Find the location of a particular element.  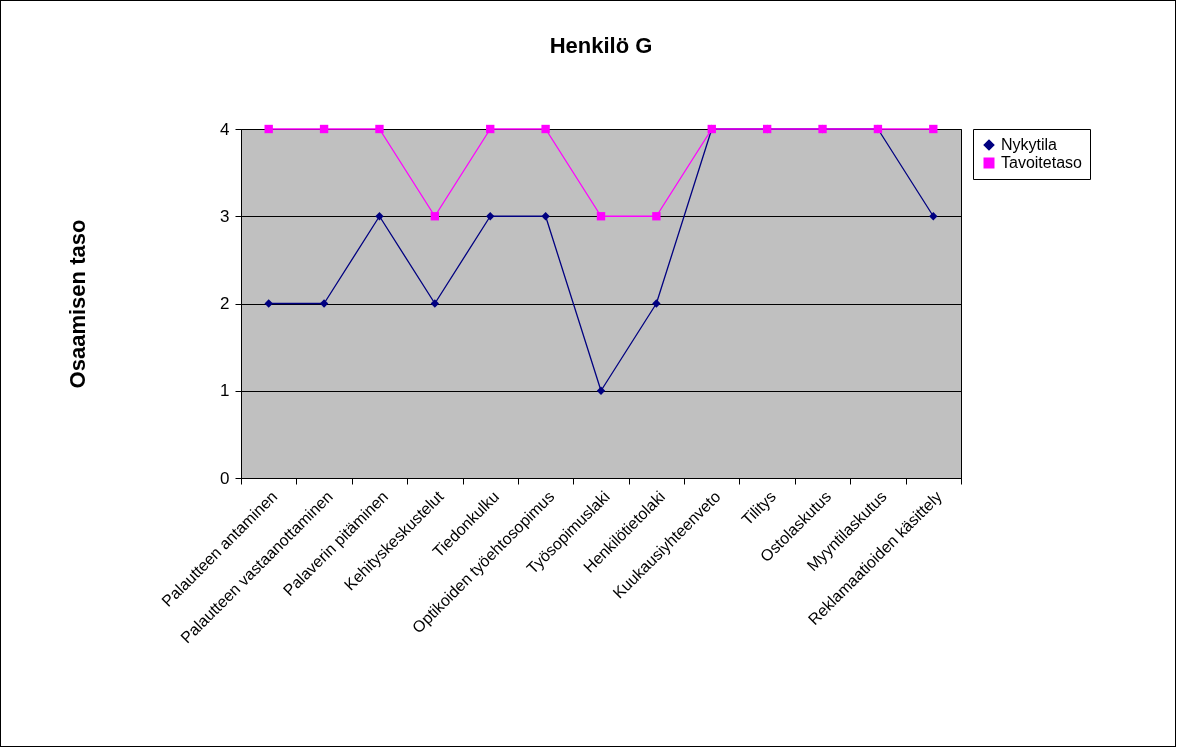

legend-label: Nykytila is located at coordinates (1029, 144).